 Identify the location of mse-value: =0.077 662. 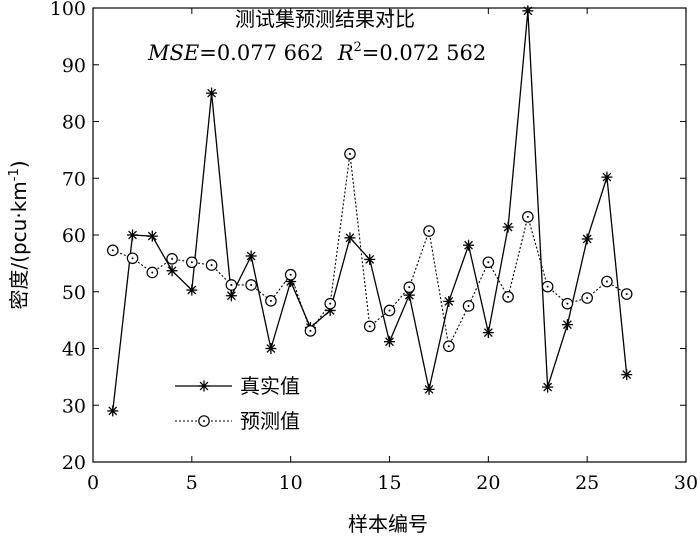
(261, 53).